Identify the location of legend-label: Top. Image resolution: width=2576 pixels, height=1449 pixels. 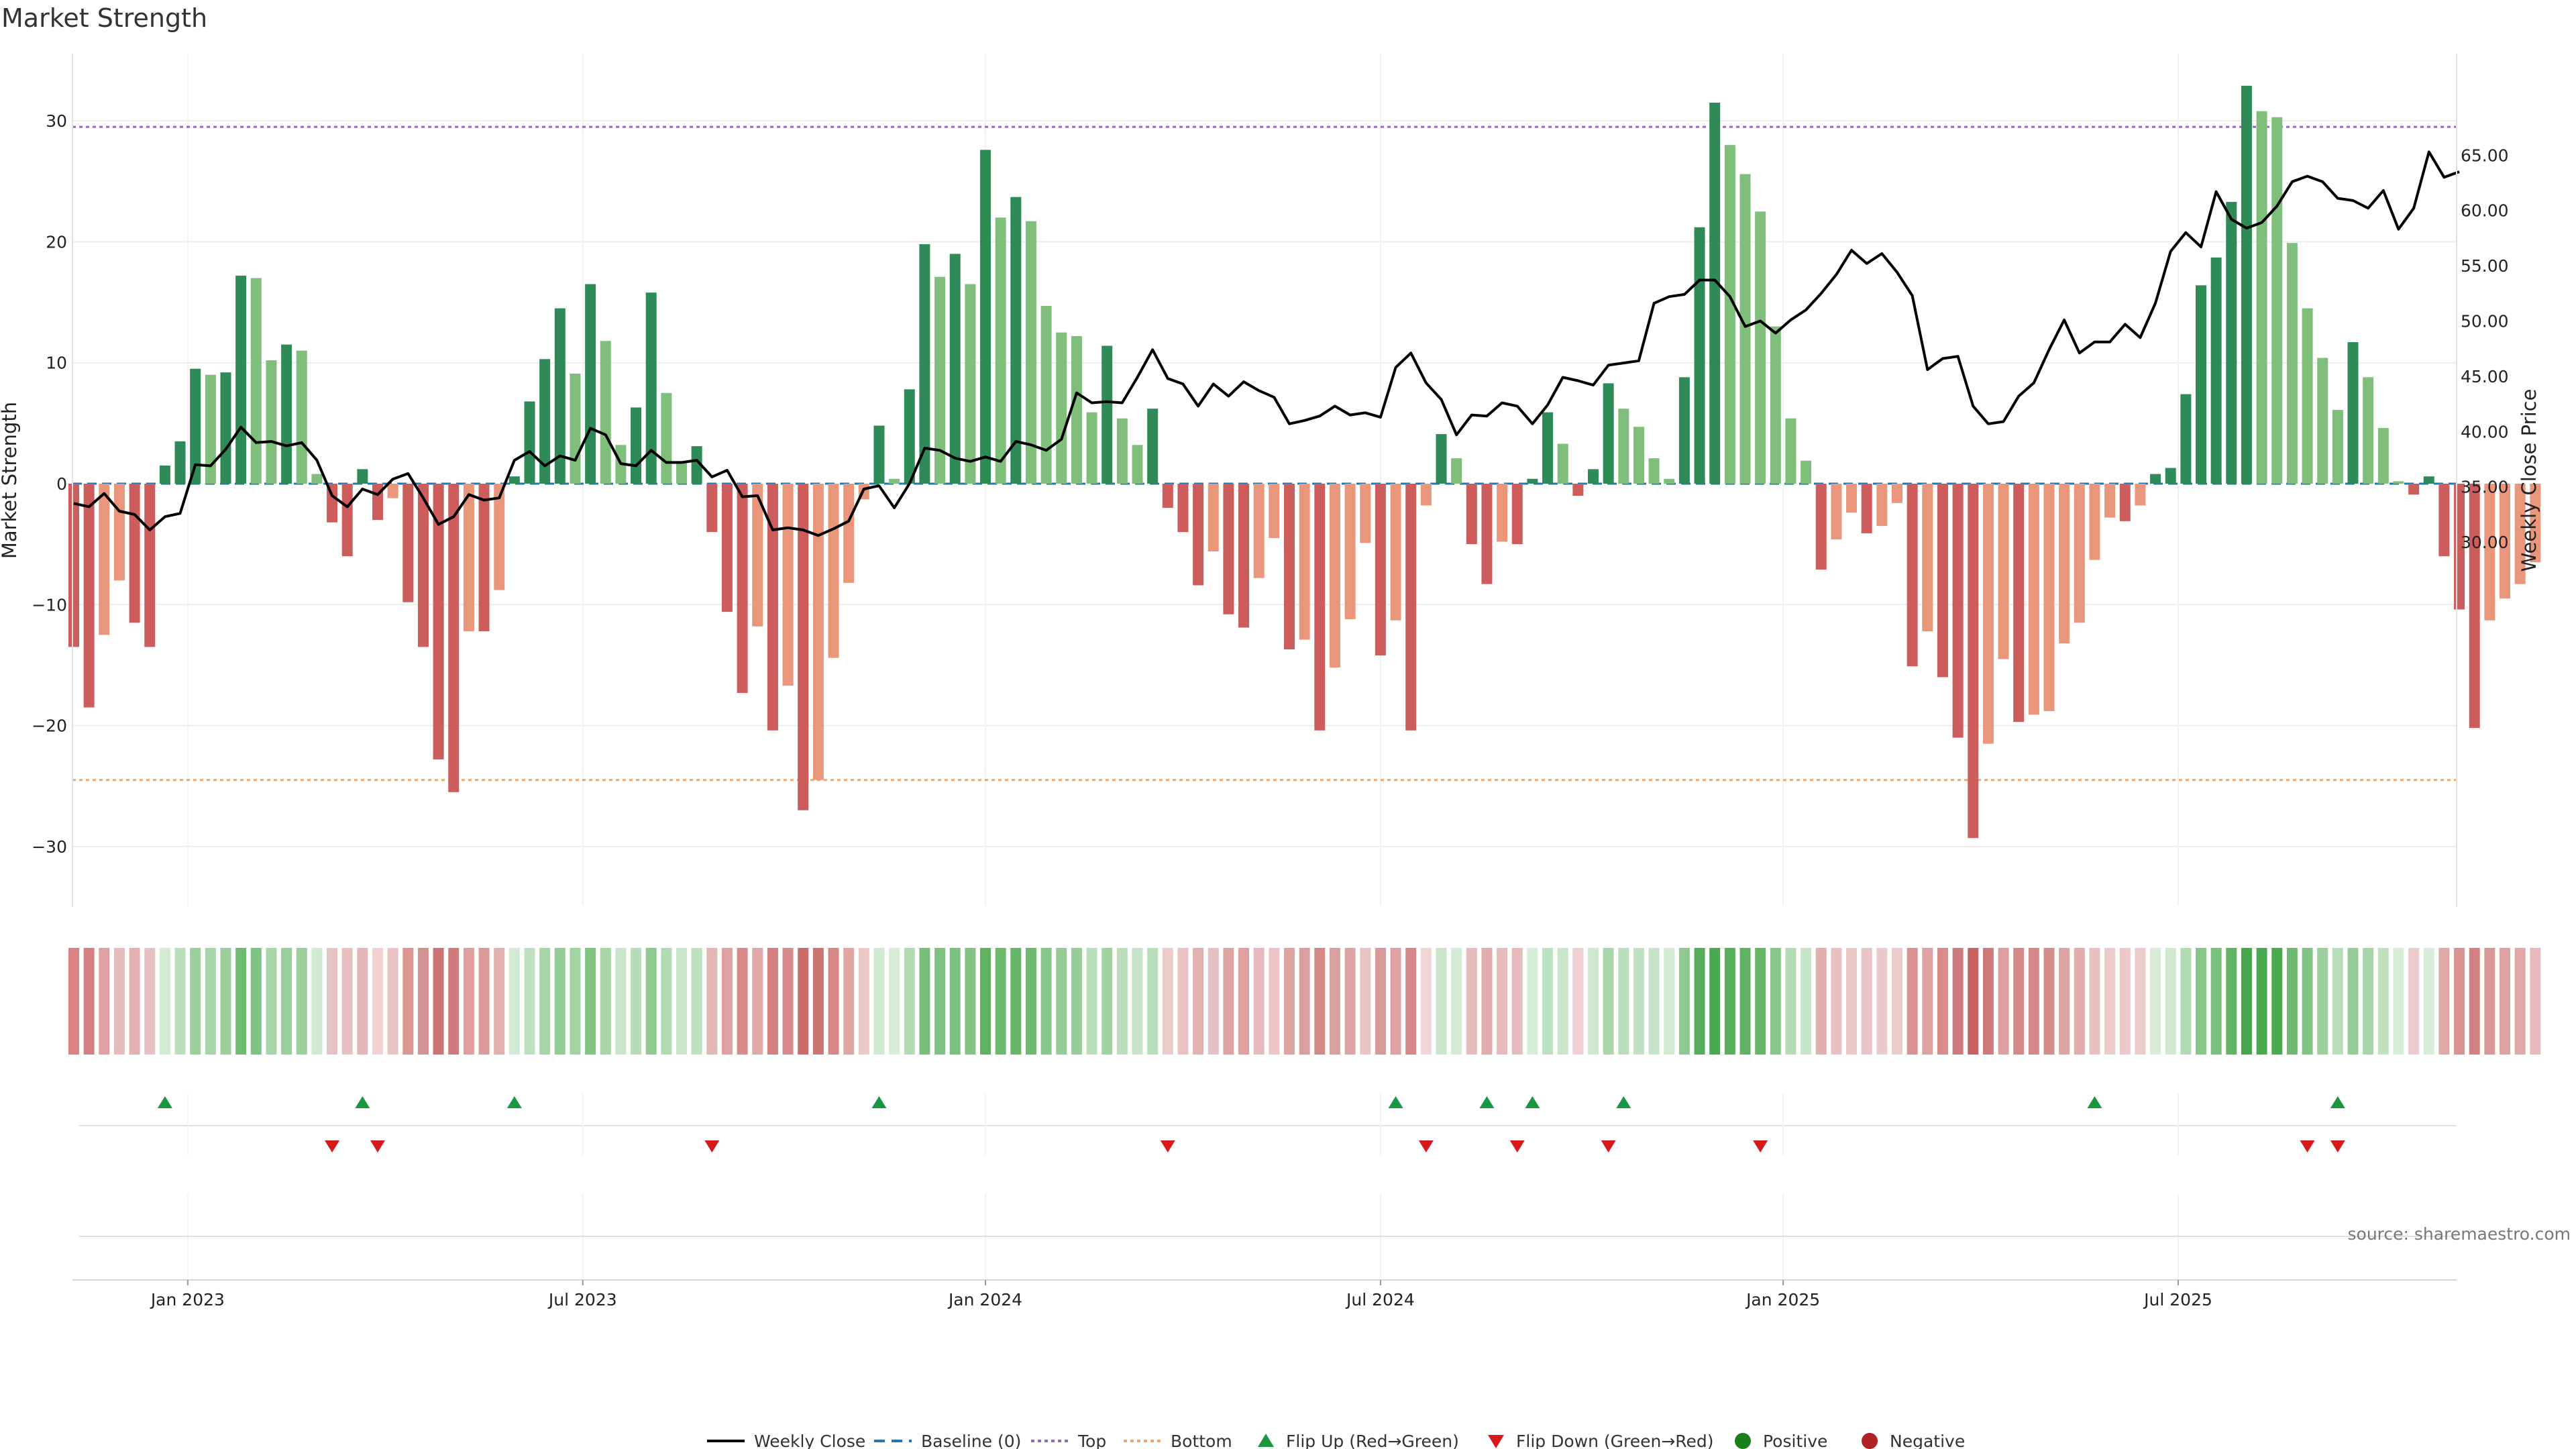
(1091, 1440).